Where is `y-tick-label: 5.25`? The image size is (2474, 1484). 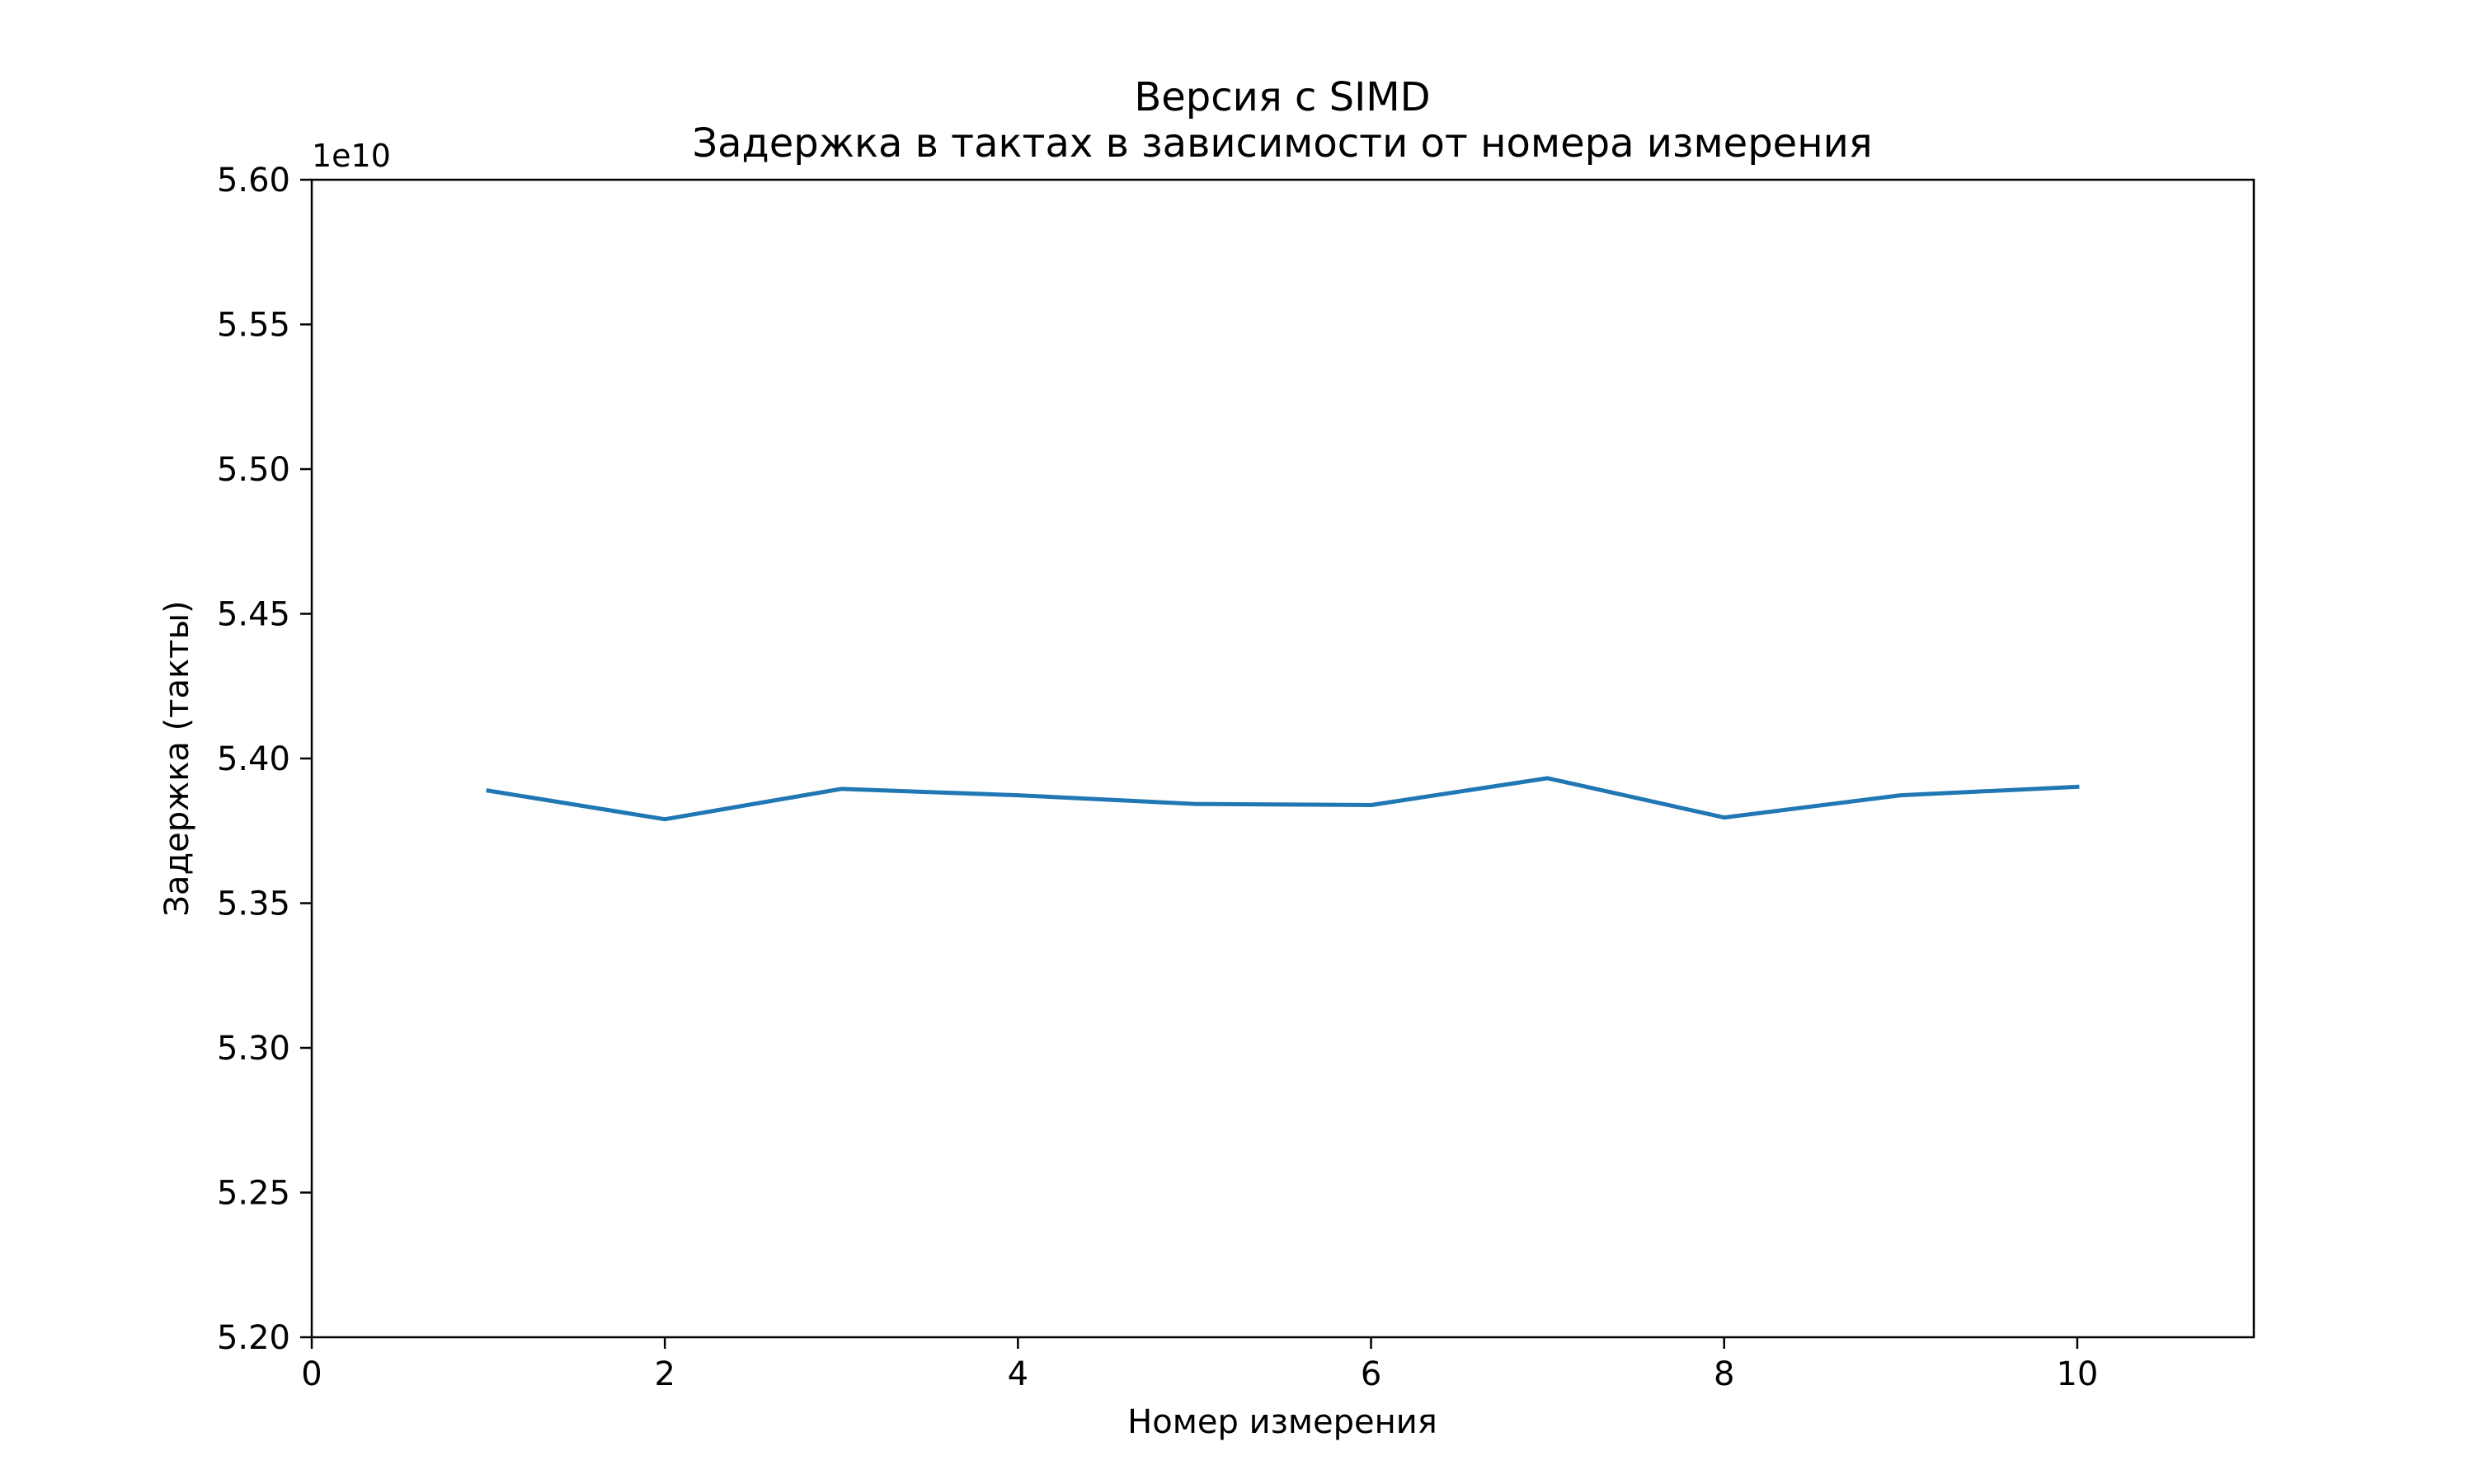 y-tick-label: 5.25 is located at coordinates (253, 1194).